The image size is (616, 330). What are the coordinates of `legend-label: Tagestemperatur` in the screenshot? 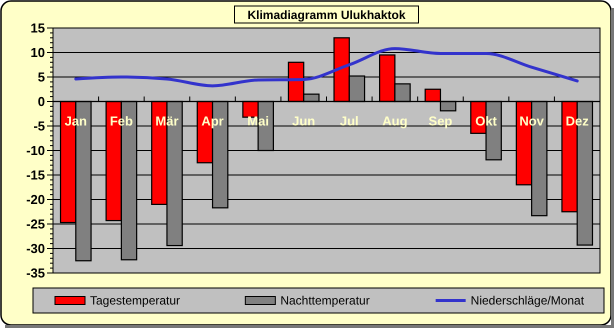 It's located at (135, 301).